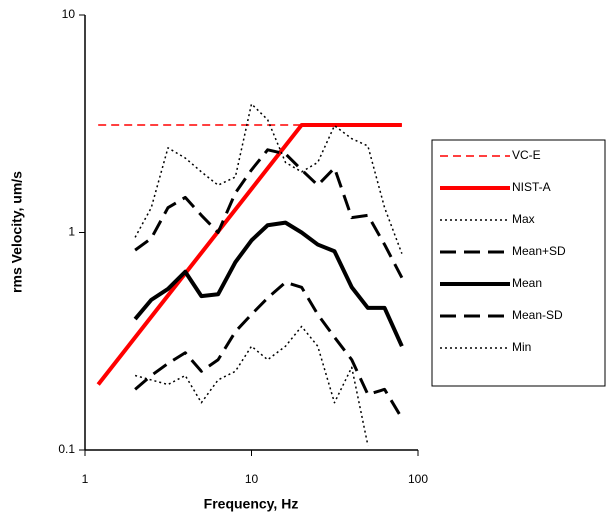 Image resolution: width=608 pixels, height=529 pixels. I want to click on y-tick-label: 0.1, so click(66, 449).